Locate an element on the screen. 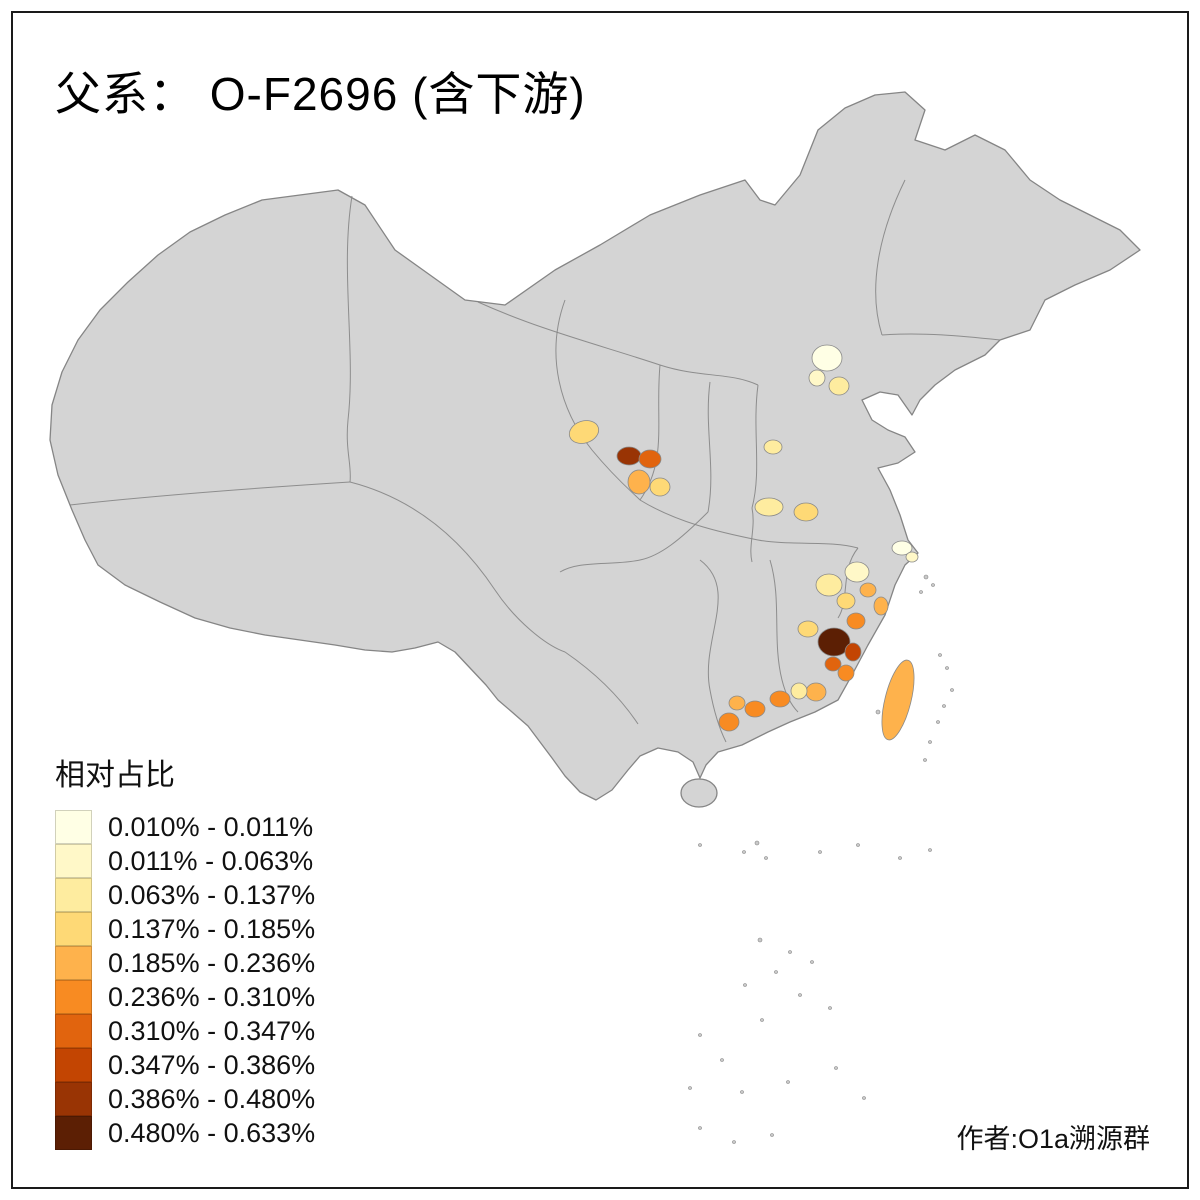  legend-item: 0.347% - 0.386% is located at coordinates (185, 1065).